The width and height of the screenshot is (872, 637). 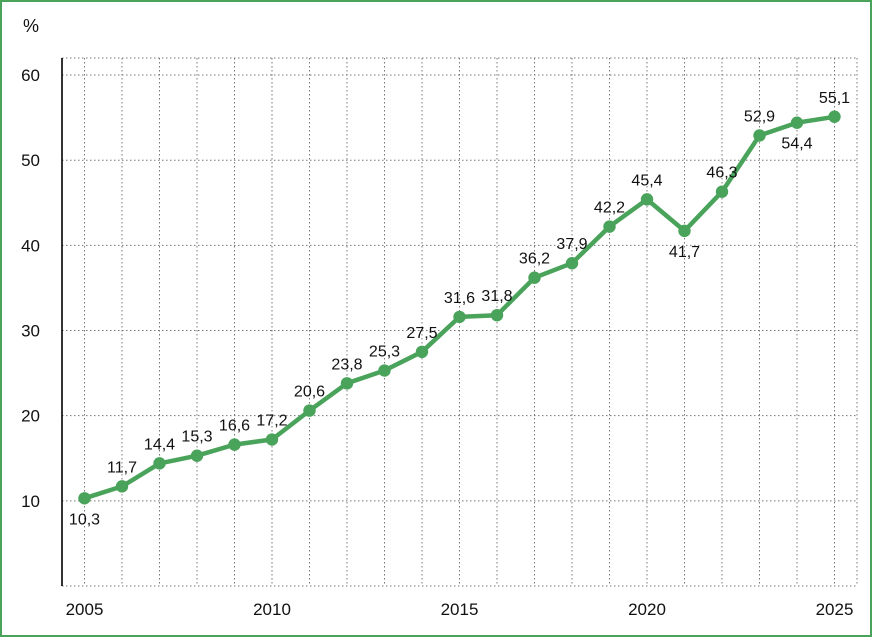 I want to click on x-tick-label: 2010, so click(x=272, y=609).